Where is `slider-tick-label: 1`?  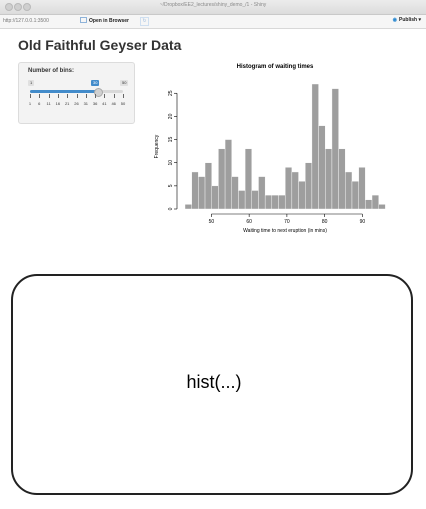
slider-tick-label: 1 is located at coordinates (30, 103).